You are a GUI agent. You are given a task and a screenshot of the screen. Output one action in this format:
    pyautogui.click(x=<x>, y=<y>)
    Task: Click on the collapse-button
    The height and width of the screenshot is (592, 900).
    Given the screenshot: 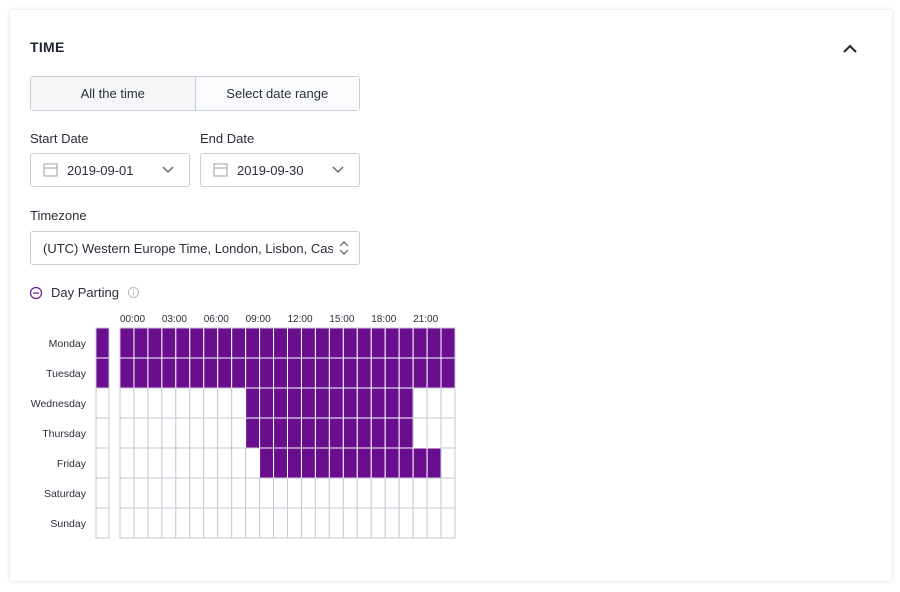 What is the action you would take?
    pyautogui.click(x=850, y=48)
    